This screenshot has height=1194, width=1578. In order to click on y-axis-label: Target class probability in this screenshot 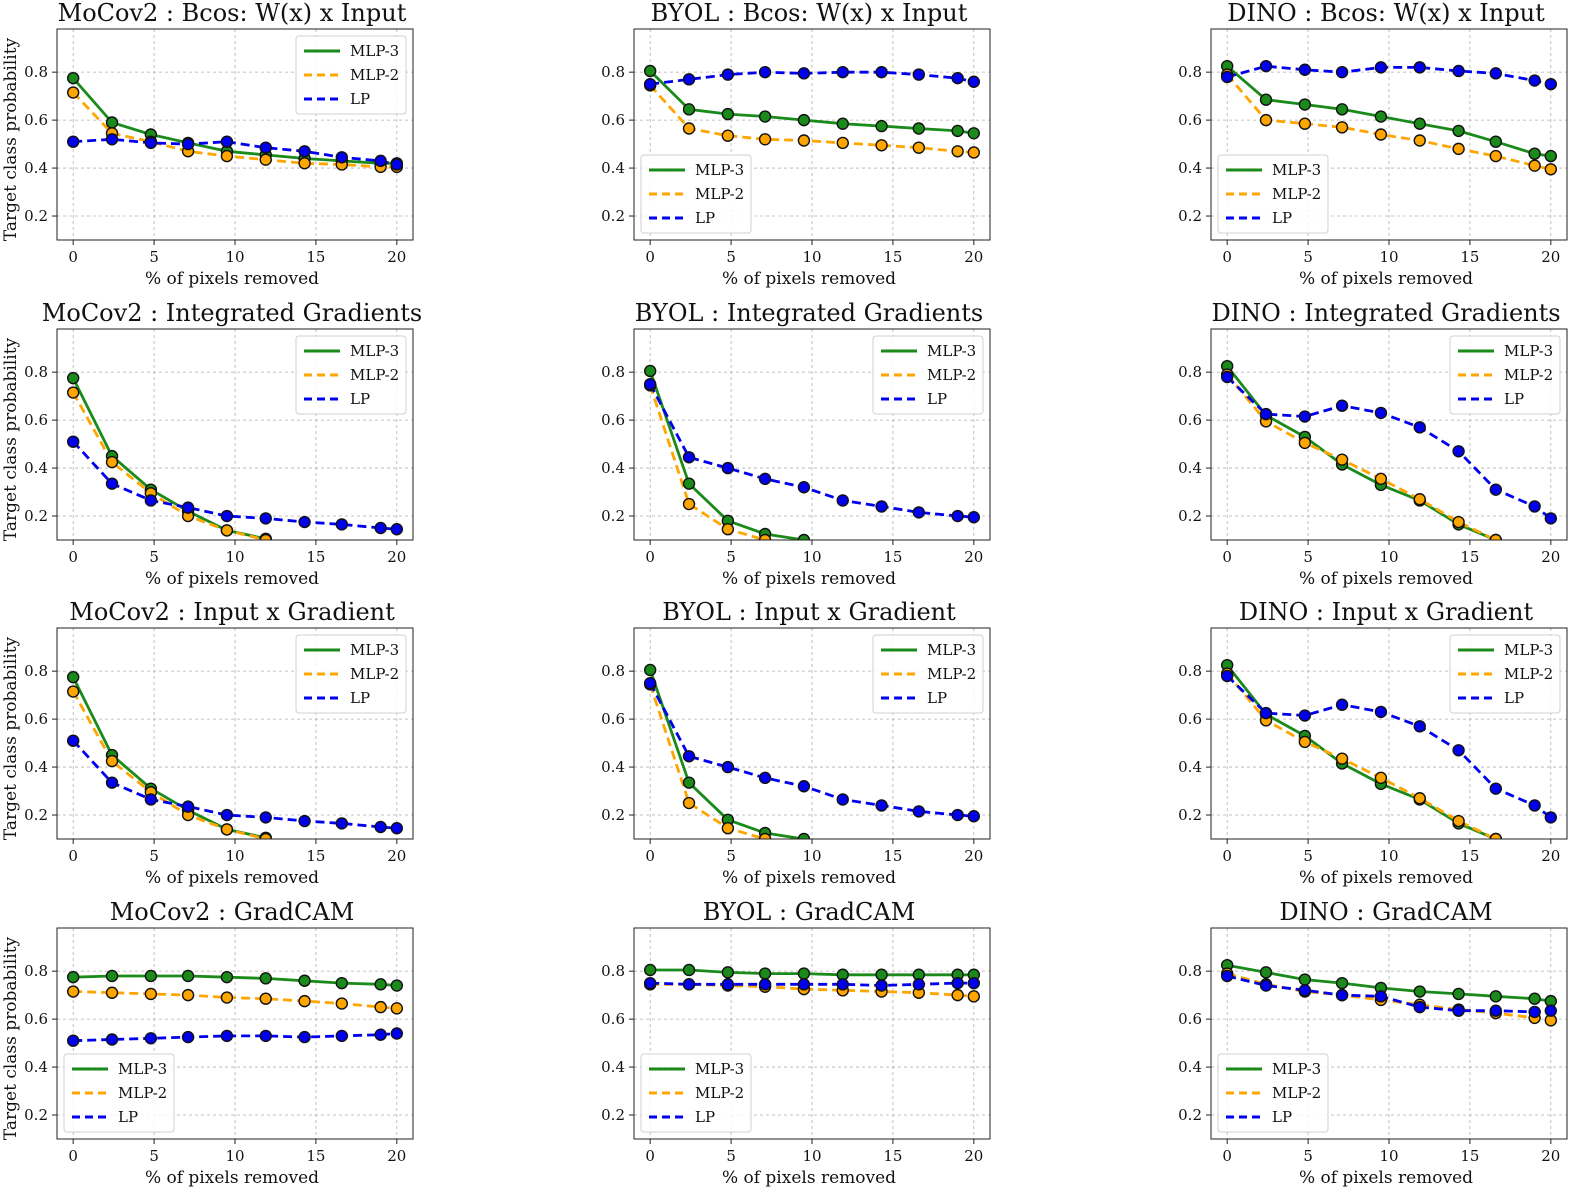, I will do `click(11, 1038)`.